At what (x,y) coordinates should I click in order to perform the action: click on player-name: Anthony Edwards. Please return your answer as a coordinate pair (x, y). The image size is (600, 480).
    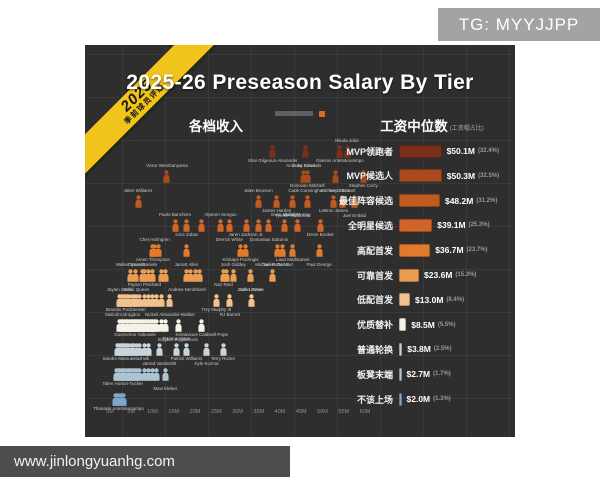
    Looking at the image, I should click on (304, 165).